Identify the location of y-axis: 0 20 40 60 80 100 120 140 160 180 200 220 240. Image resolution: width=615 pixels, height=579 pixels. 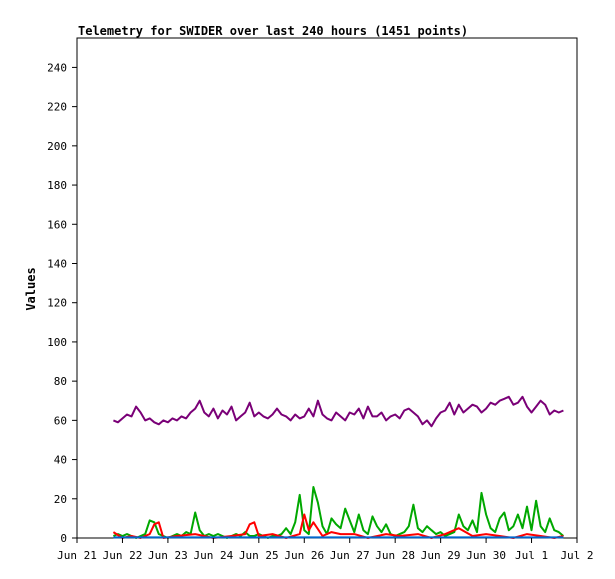
(62, 303).